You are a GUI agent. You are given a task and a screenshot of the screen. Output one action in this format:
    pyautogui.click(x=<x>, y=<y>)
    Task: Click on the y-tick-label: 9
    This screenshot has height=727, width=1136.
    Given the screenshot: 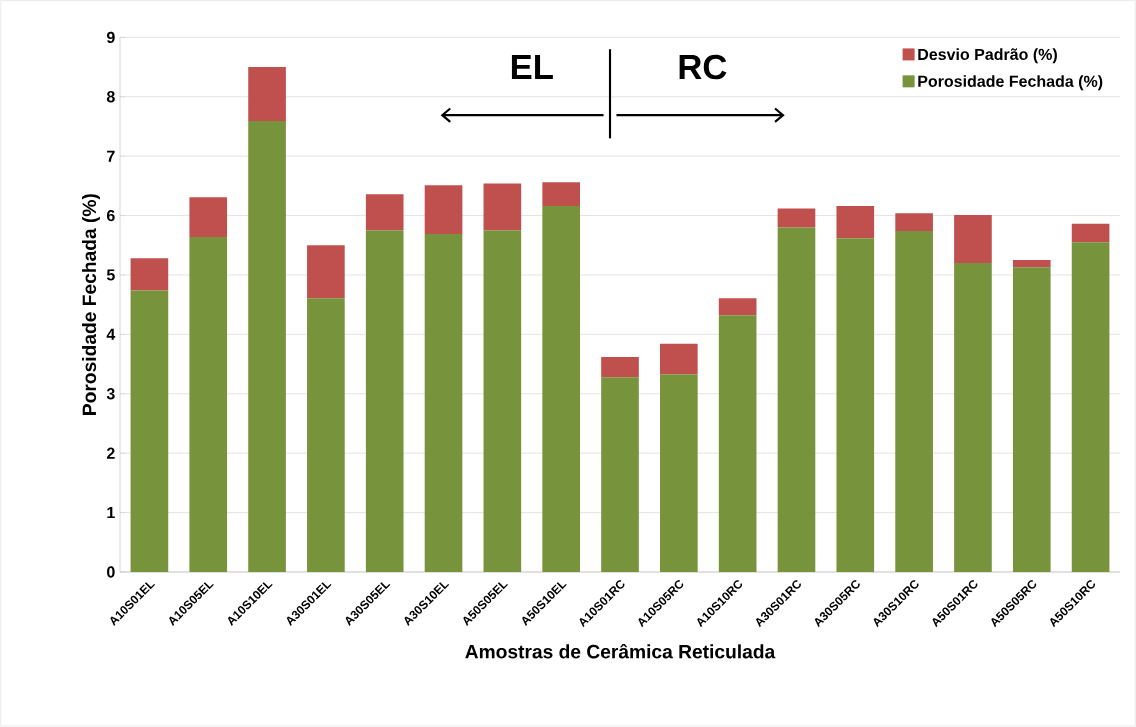 What is the action you would take?
    pyautogui.click(x=110, y=37)
    